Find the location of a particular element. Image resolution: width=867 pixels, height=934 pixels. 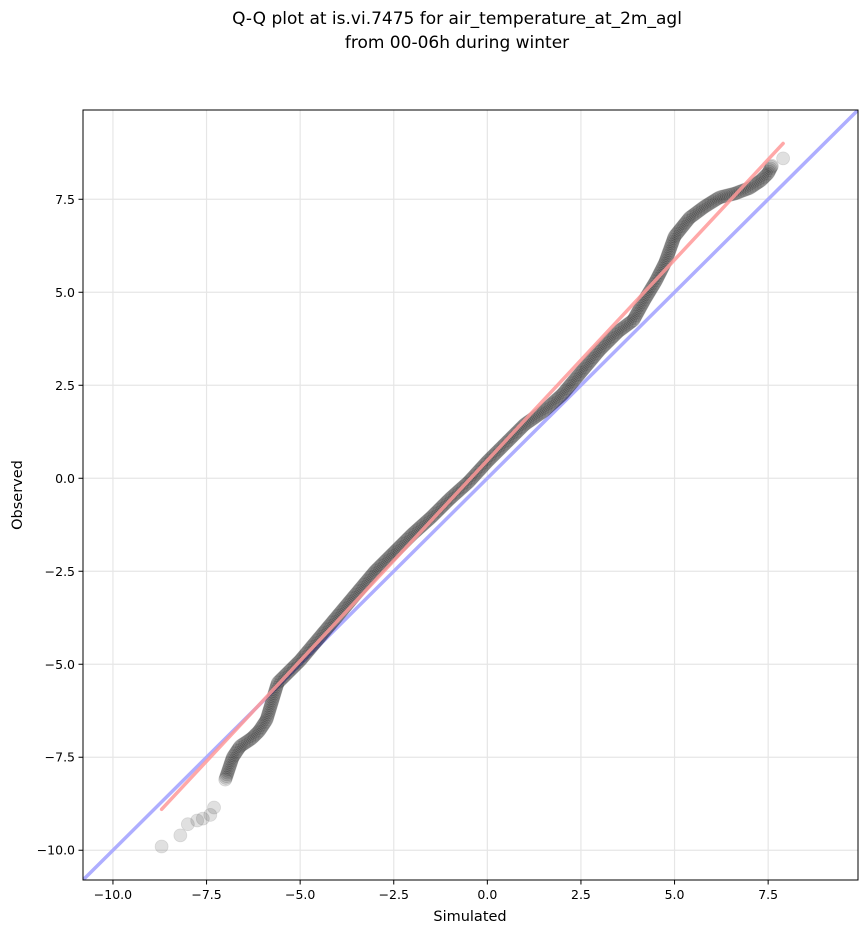

x-axis-ticks: −10.0 −7.5 −5.0 −2.5 0.0 2.5 5.0 7.5 is located at coordinates (436, 891).